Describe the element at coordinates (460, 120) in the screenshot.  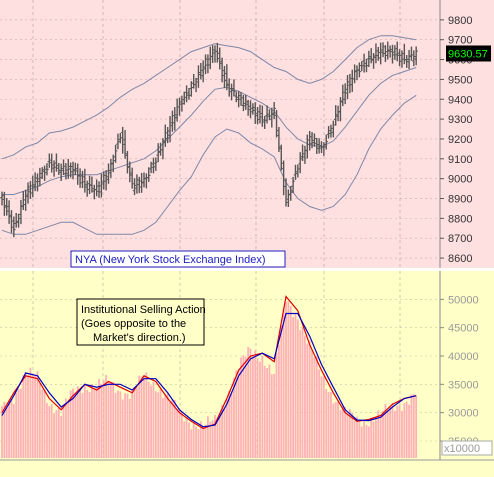
I see `price-tick-label: 9300` at that location.